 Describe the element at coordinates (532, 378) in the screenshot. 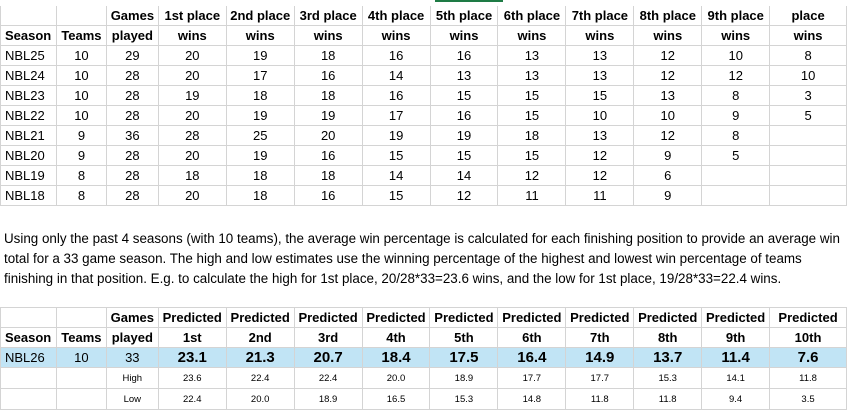

I see `cell: 17.7` at that location.